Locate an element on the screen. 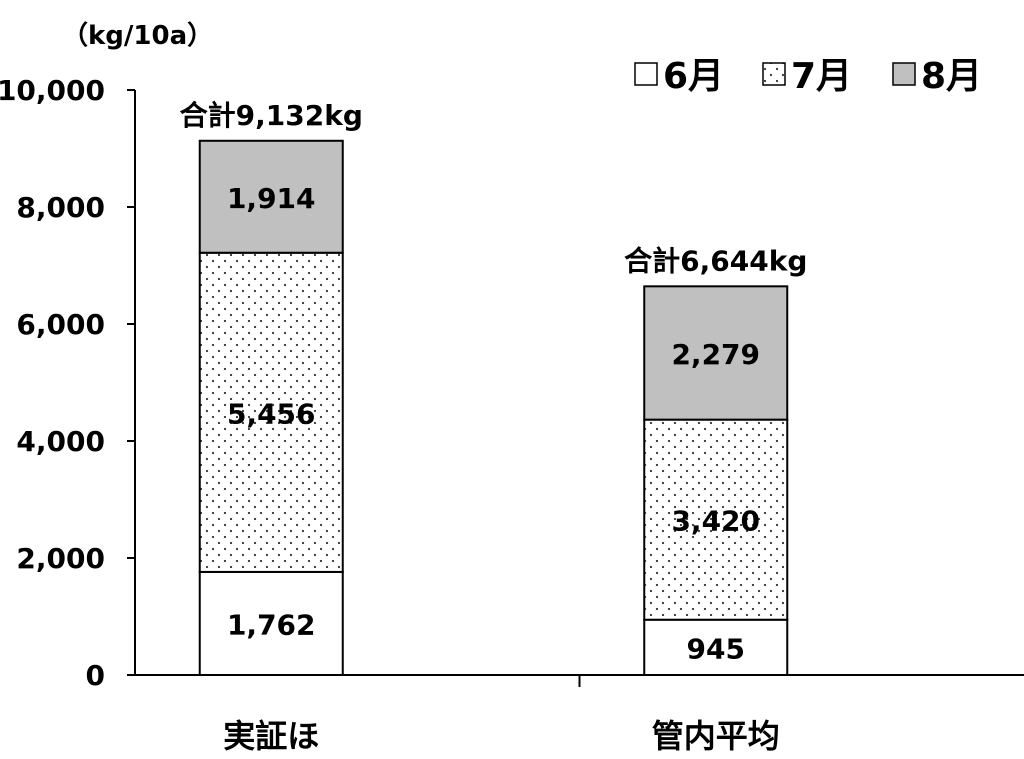  y-tick-label: 8,000 is located at coordinates (60, 207).